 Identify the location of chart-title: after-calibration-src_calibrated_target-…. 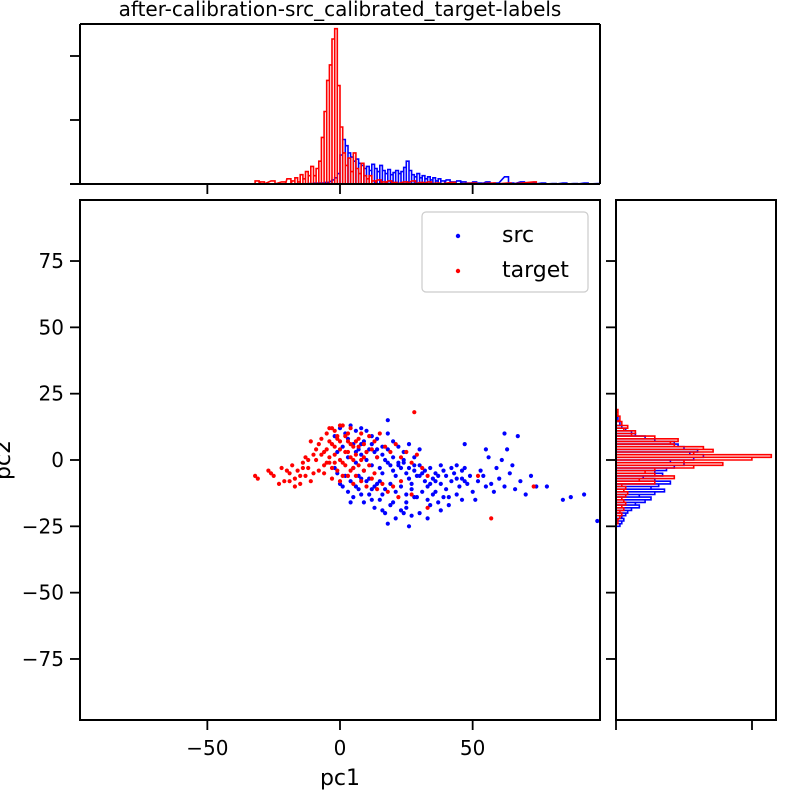
(340, 10).